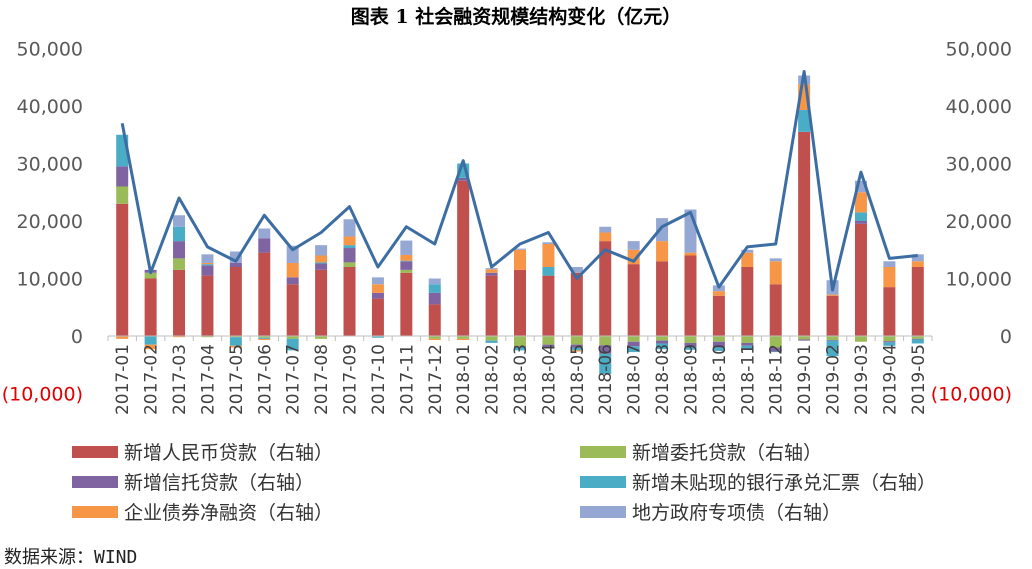 The width and height of the screenshot is (1032, 569). Describe the element at coordinates (237, 379) in the screenshot. I see `x-tick-label: 2017-05` at that location.